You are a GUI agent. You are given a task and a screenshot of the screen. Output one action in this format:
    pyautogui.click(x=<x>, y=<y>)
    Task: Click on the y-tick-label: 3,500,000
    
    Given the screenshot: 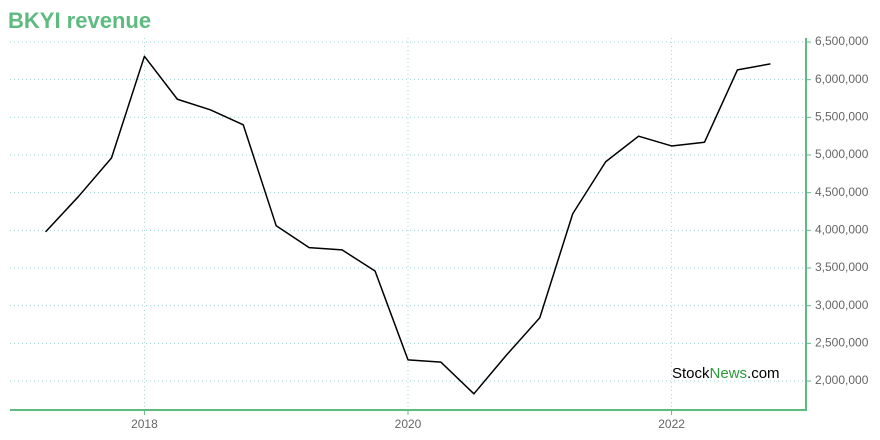 What is the action you would take?
    pyautogui.click(x=842, y=267)
    